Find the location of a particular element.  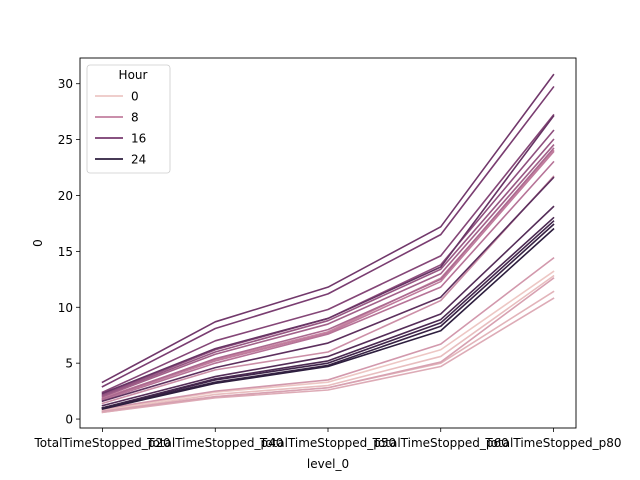

x-tick-label: TotalTimeStopped_p50 is located at coordinates (327, 443).